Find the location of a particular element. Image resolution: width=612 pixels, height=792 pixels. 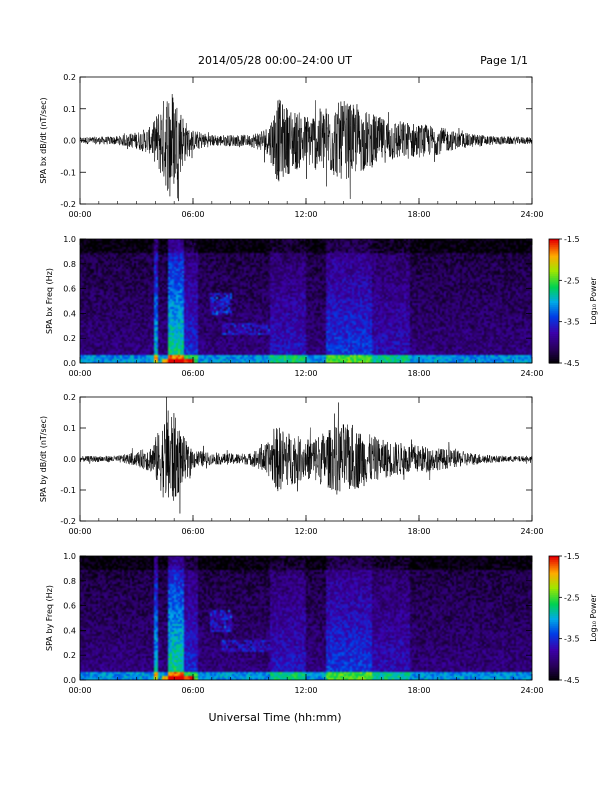

y-axis-label: SPA by Freq (Hz) is located at coordinates (49, 618).